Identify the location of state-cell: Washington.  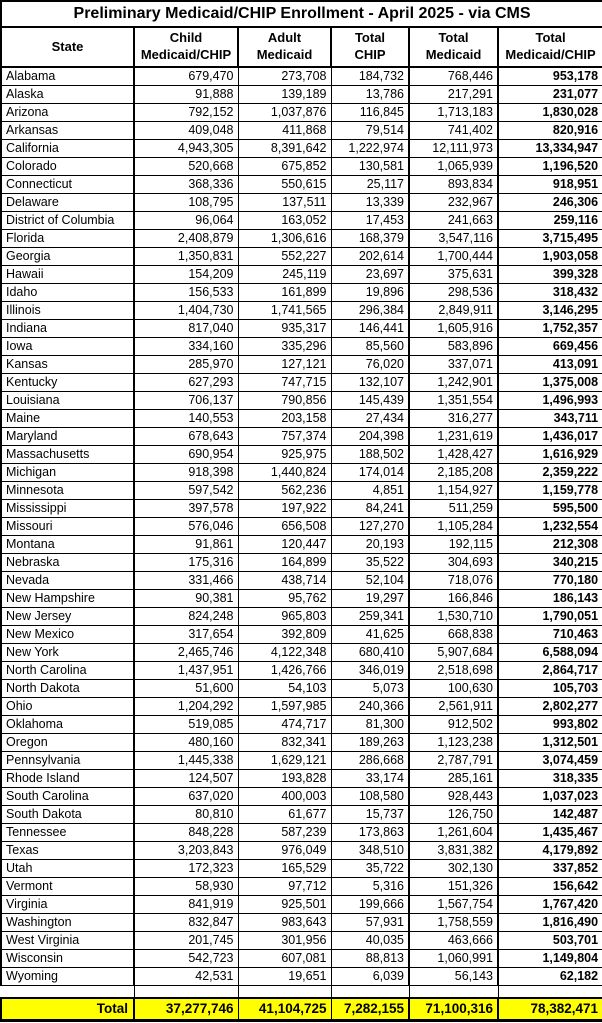
(67, 922).